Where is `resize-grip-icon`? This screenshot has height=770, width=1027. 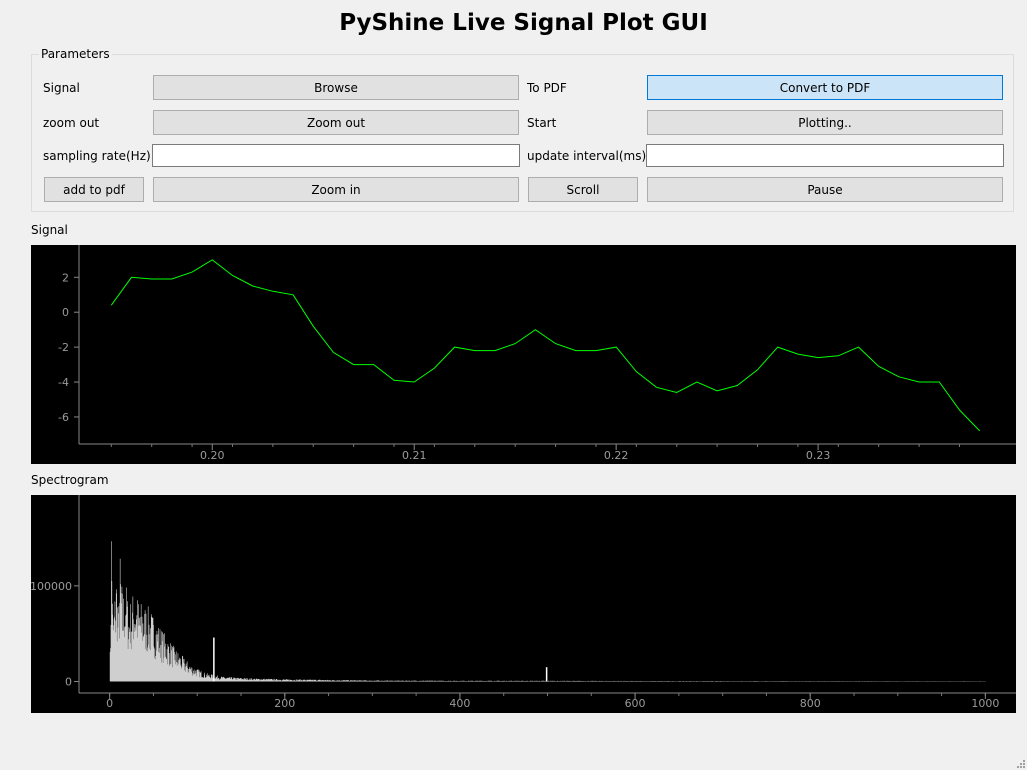 resize-grip-icon is located at coordinates (1020, 763).